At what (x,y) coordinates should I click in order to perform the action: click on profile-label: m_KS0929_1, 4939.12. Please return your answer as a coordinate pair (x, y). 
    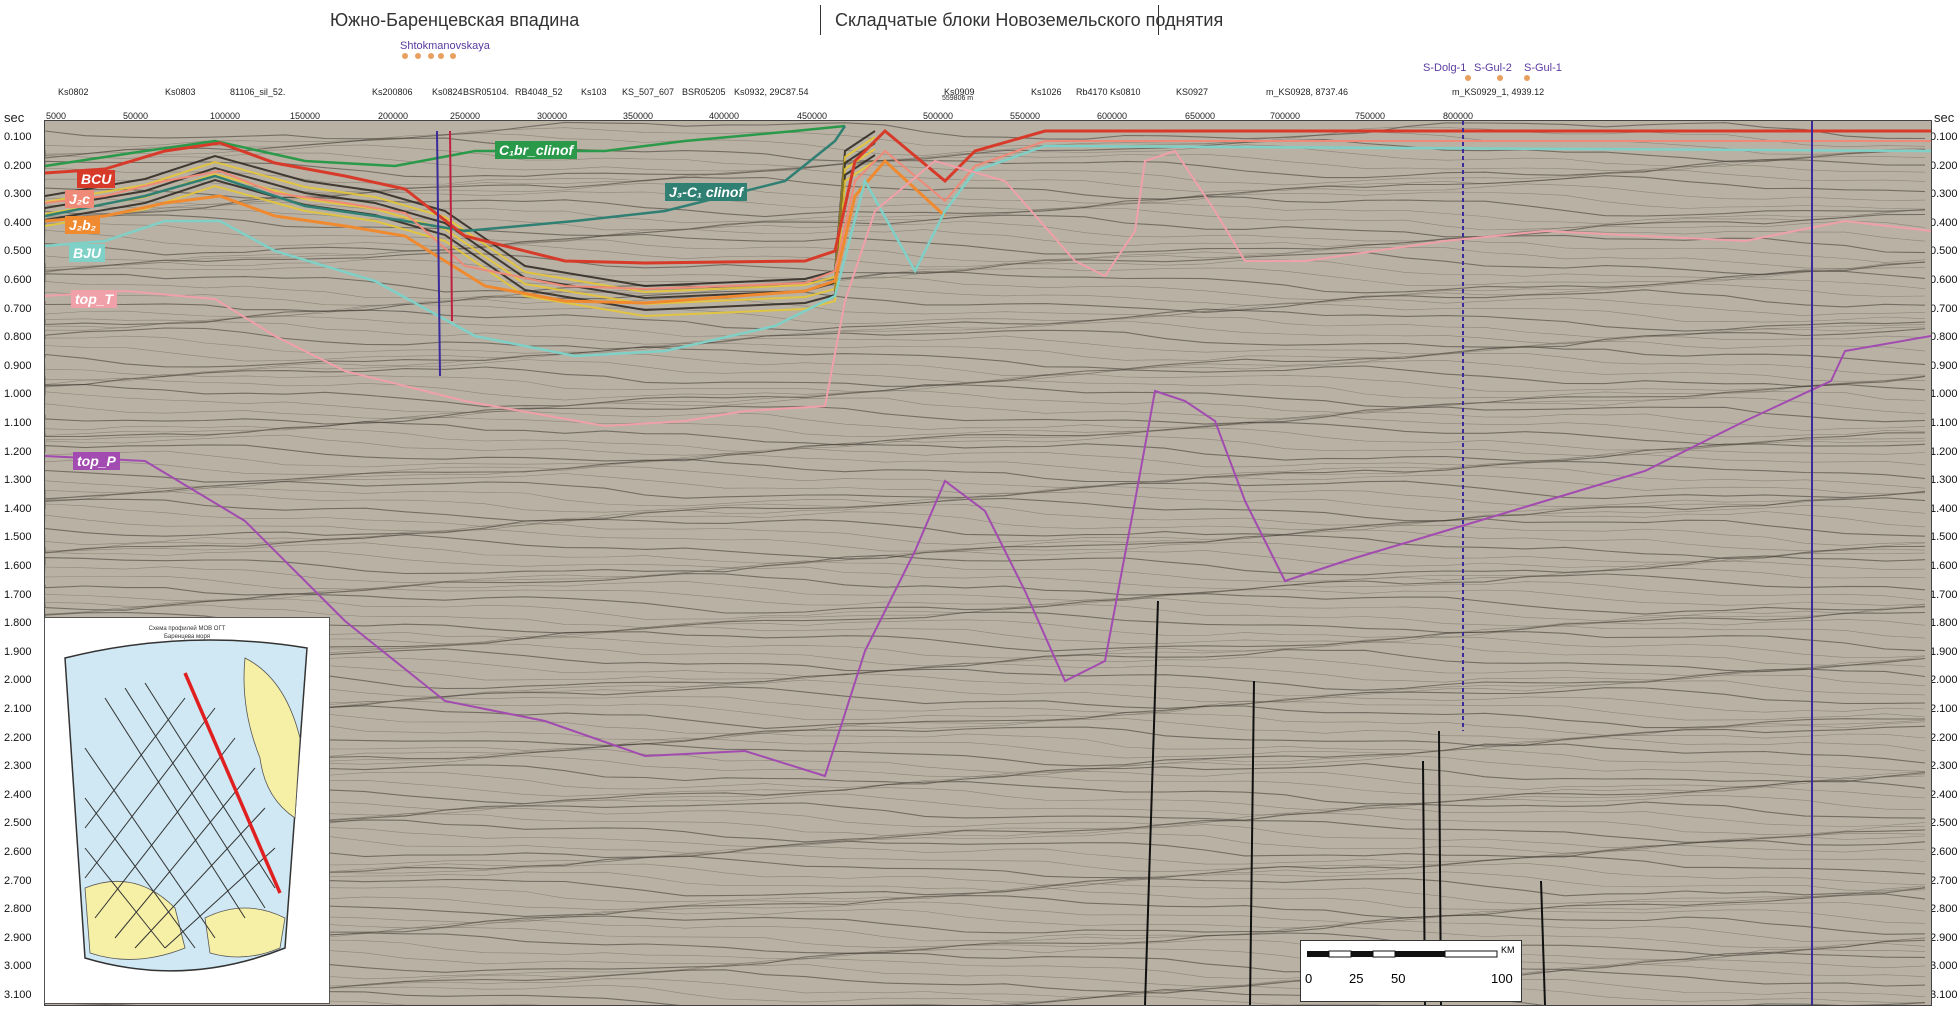
    Looking at the image, I should click on (1498, 92).